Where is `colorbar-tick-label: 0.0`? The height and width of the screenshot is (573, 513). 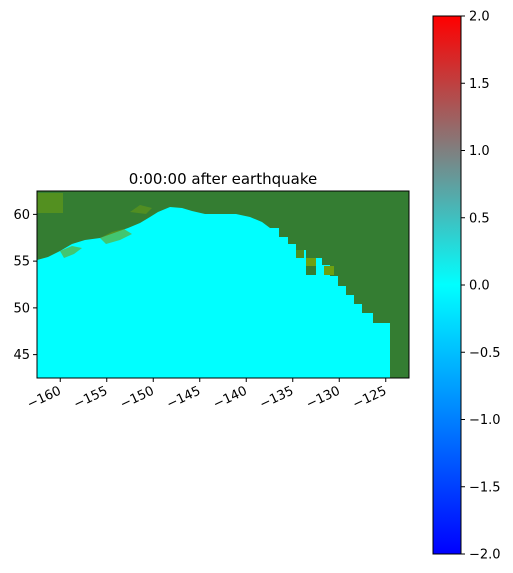 colorbar-tick-label: 0.0 is located at coordinates (479, 286).